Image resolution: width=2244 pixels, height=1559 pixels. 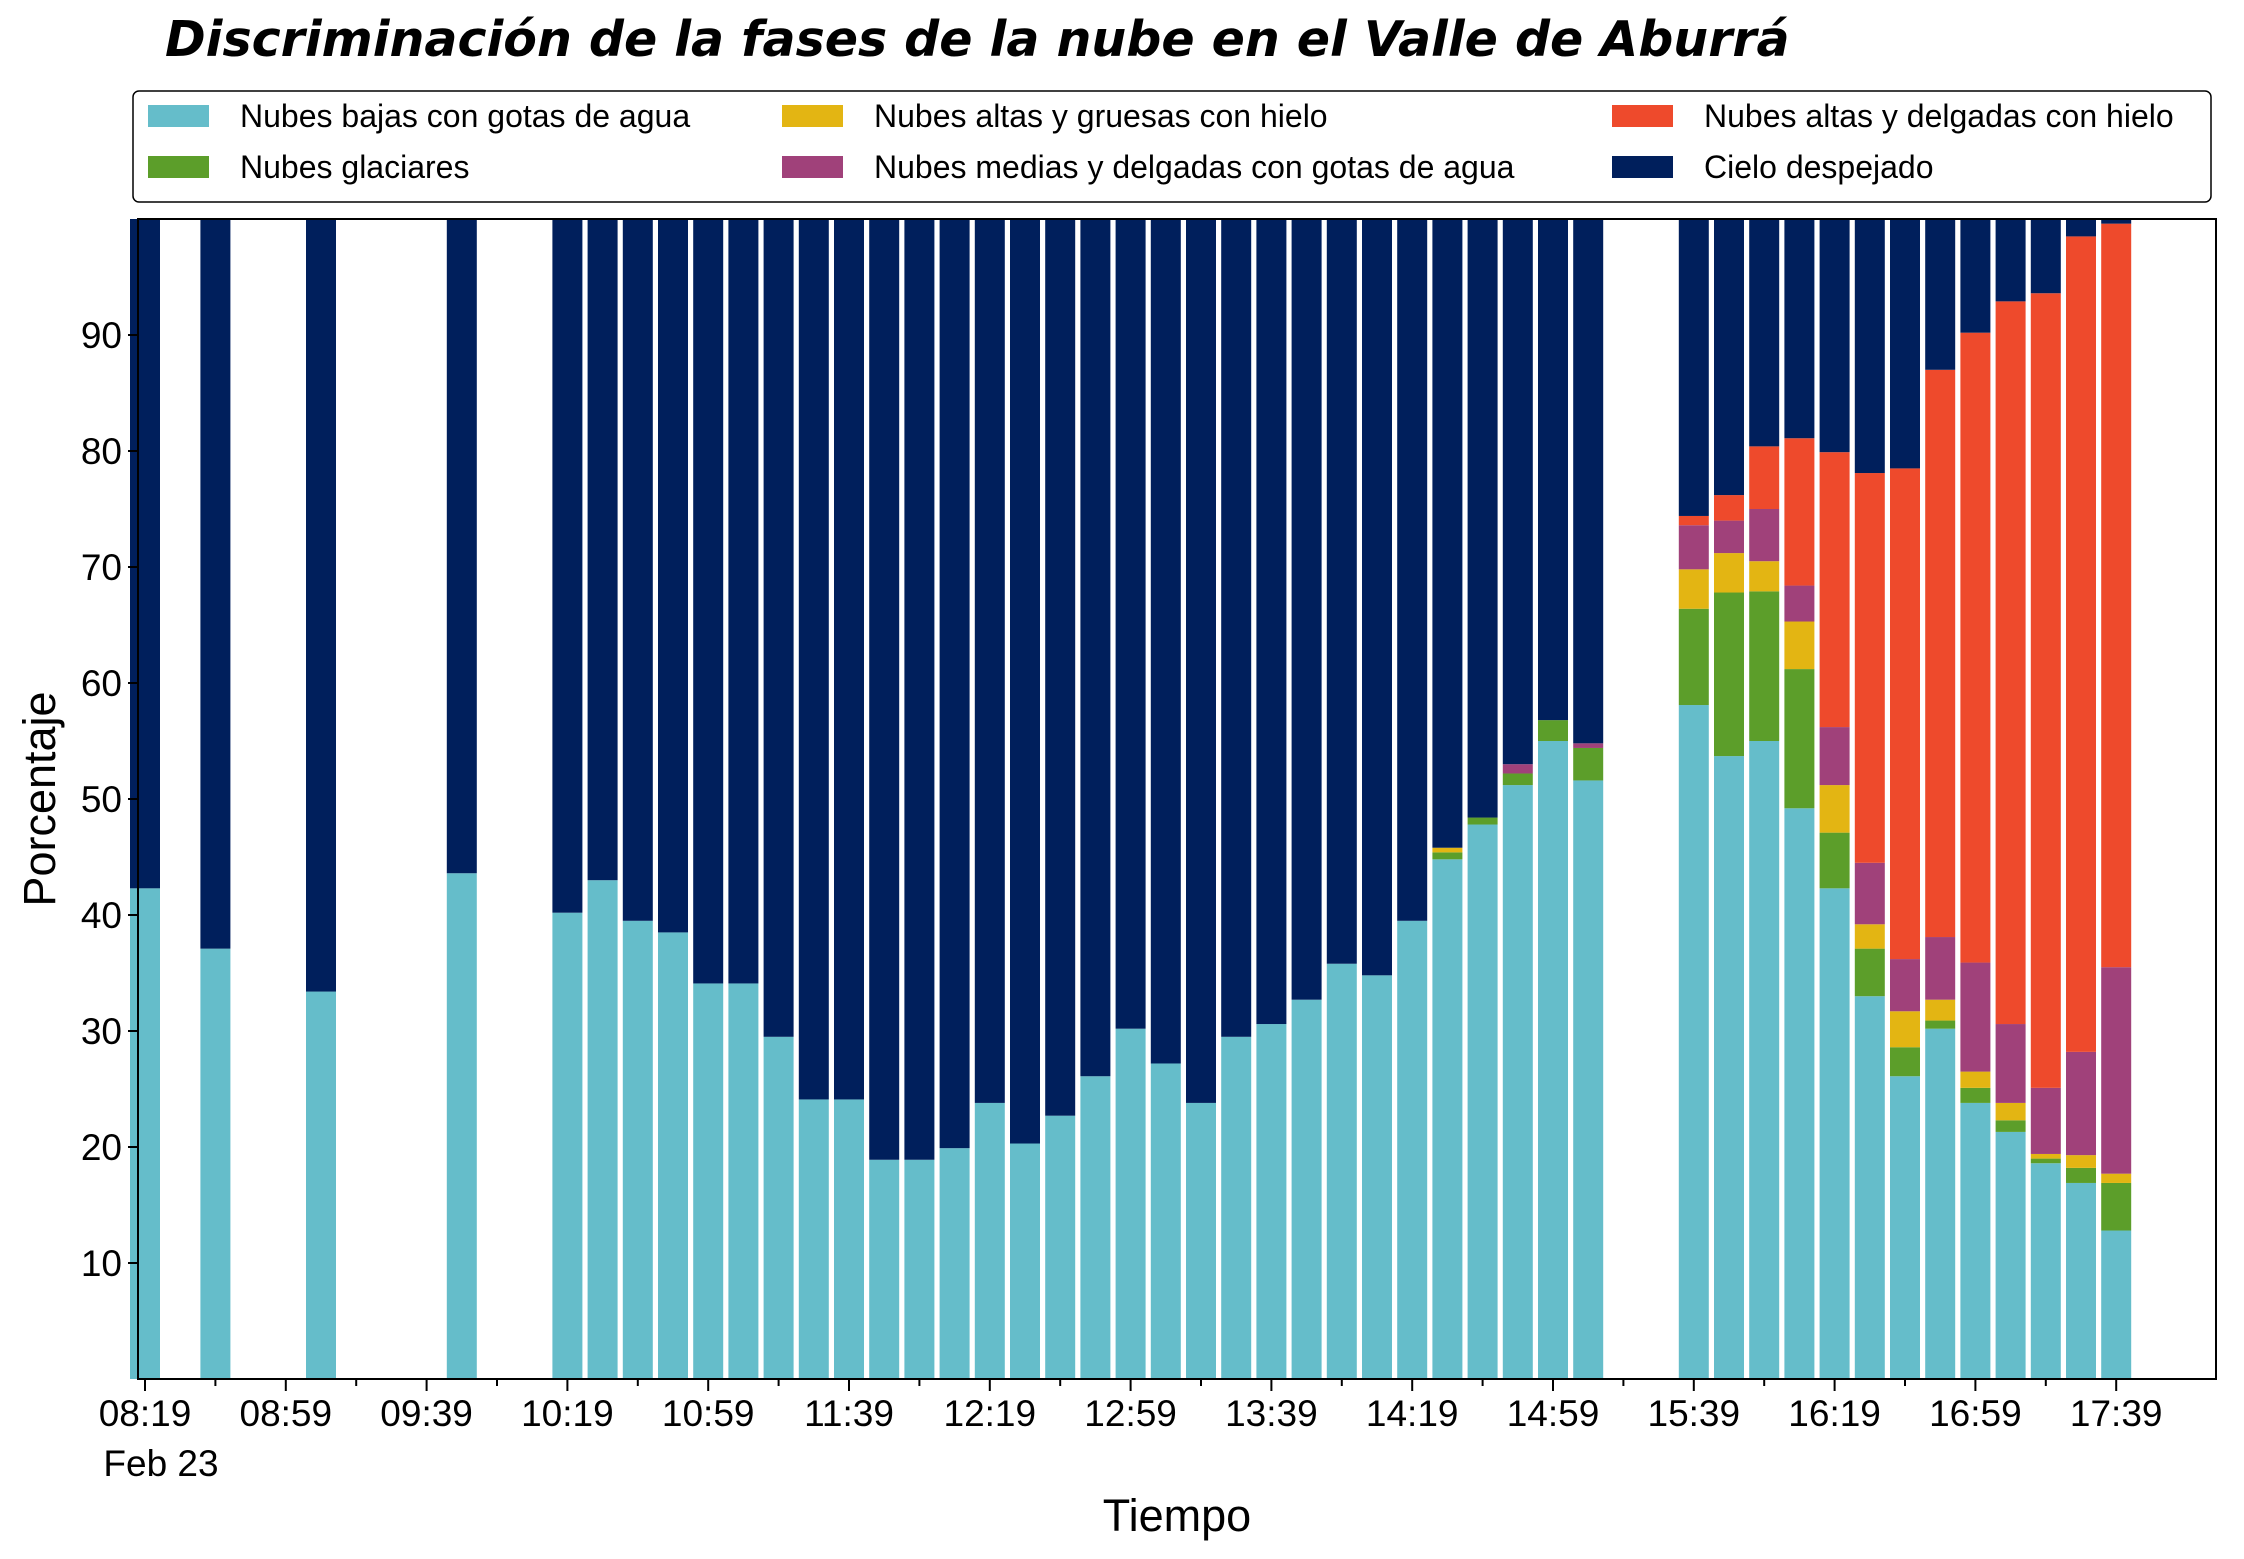 I want to click on y-tick-label: 80, so click(x=101, y=451).